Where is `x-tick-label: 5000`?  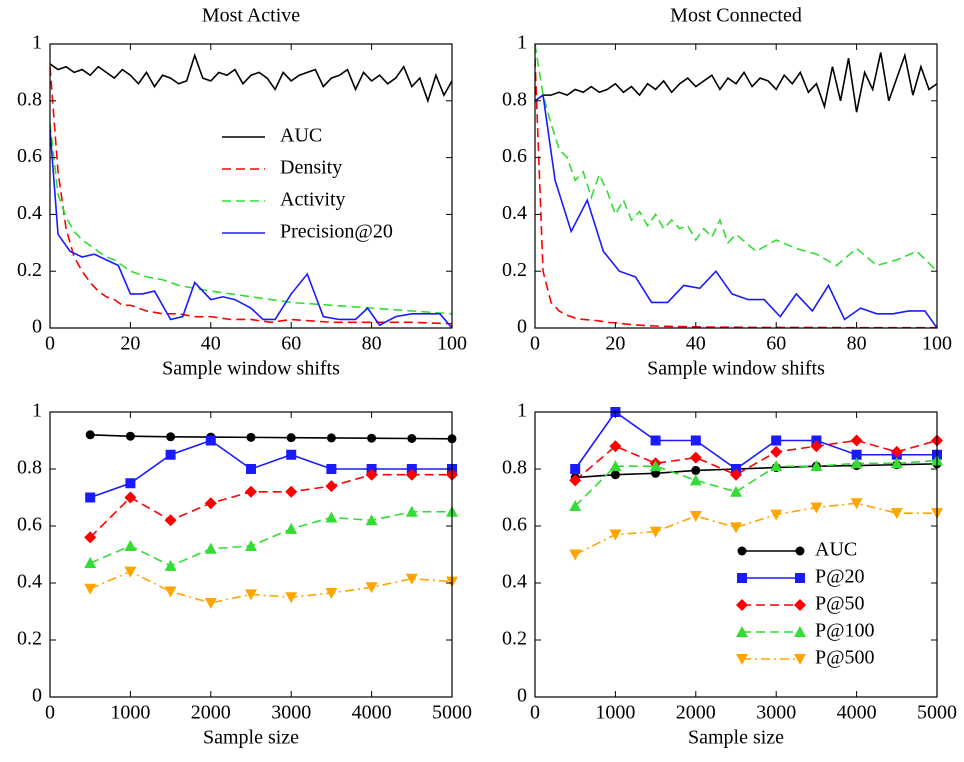 x-tick-label: 5000 is located at coordinates (452, 713).